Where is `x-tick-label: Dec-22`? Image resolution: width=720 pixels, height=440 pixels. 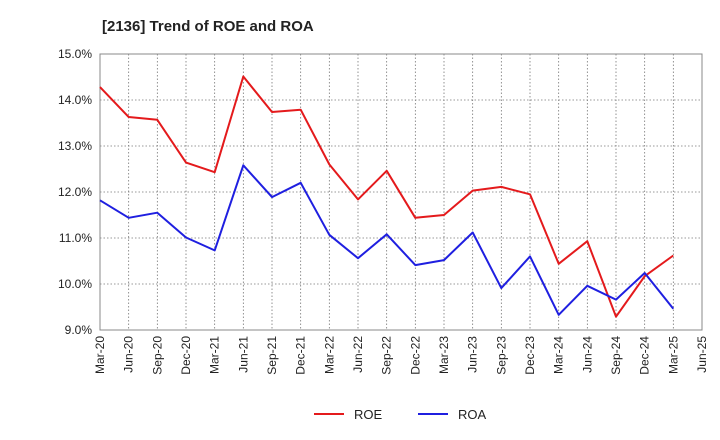
x-tick-label: Dec-22 is located at coordinates (415, 355).